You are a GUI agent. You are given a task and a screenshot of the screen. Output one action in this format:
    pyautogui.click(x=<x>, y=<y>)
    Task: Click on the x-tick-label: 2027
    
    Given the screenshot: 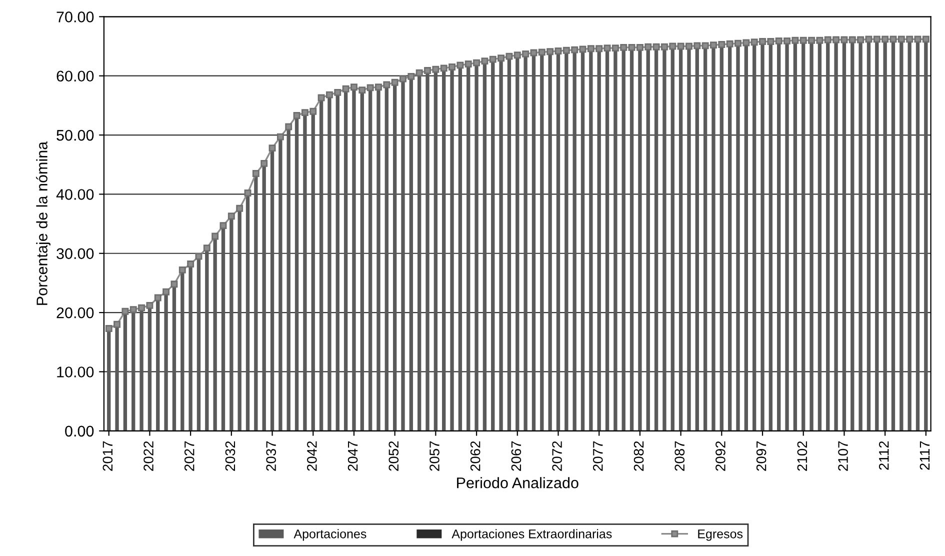 What is the action you would take?
    pyautogui.click(x=189, y=456)
    